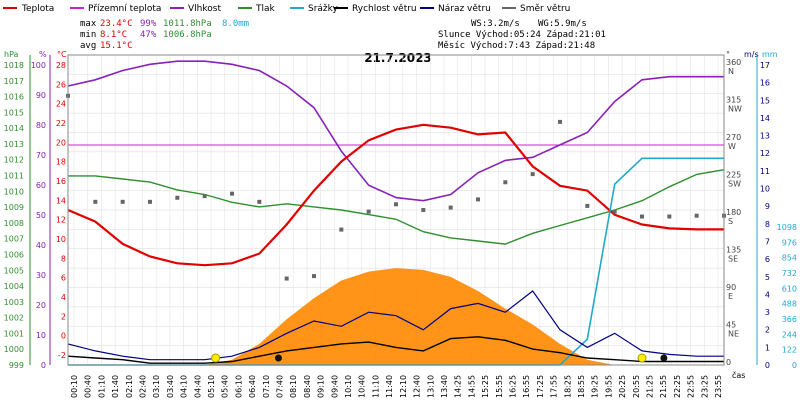  I want to click on stat-moon: Měsíc Východ:7:43 Západ:21:48, so click(516, 46).